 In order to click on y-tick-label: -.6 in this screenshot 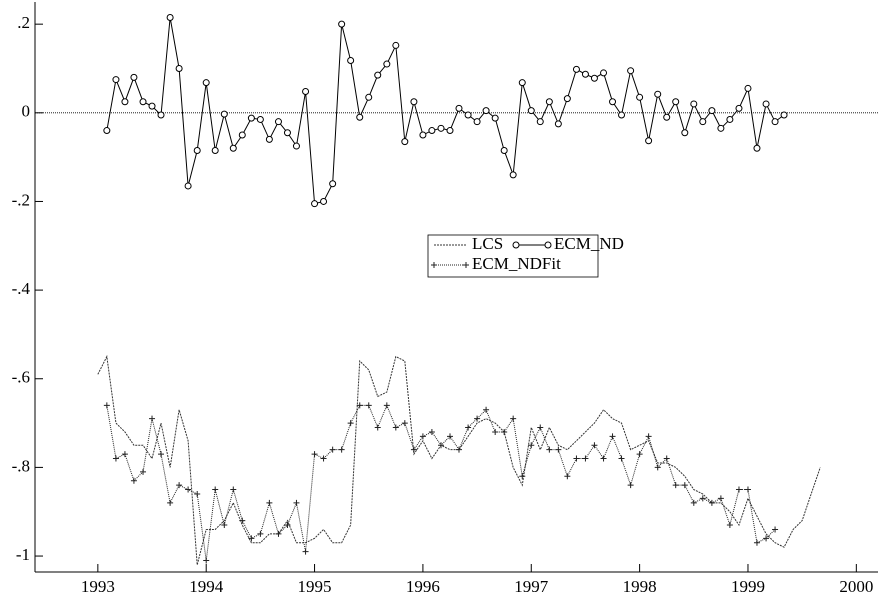, I will do `click(21, 377)`.